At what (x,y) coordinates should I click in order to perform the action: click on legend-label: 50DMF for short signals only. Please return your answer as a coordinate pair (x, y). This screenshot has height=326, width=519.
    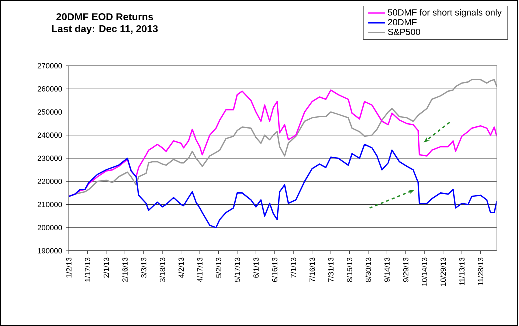
    Looking at the image, I should click on (445, 13).